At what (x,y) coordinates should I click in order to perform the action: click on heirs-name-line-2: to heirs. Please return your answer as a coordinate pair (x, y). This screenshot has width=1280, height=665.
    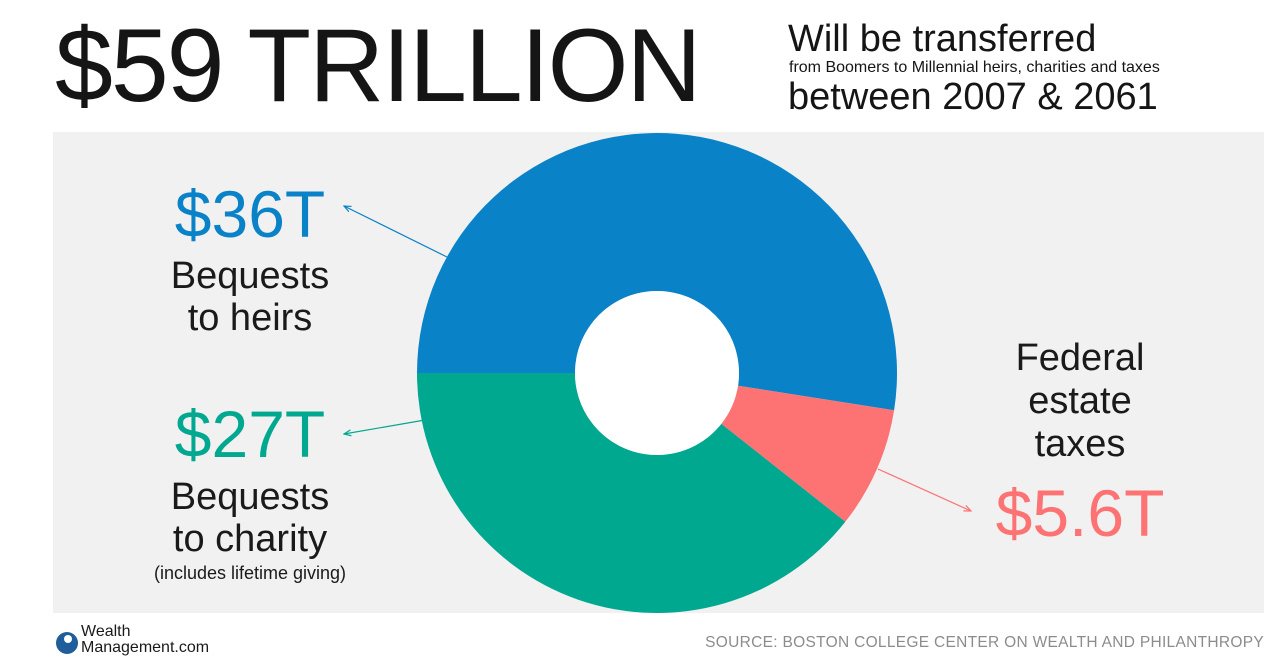
    Looking at the image, I should click on (250, 318).